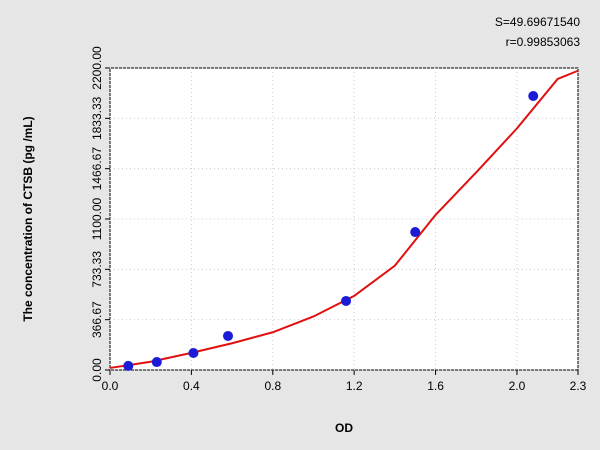  What do you see at coordinates (97, 169) in the screenshot?
I see `y-tick-label: 1466.67` at bounding box center [97, 169].